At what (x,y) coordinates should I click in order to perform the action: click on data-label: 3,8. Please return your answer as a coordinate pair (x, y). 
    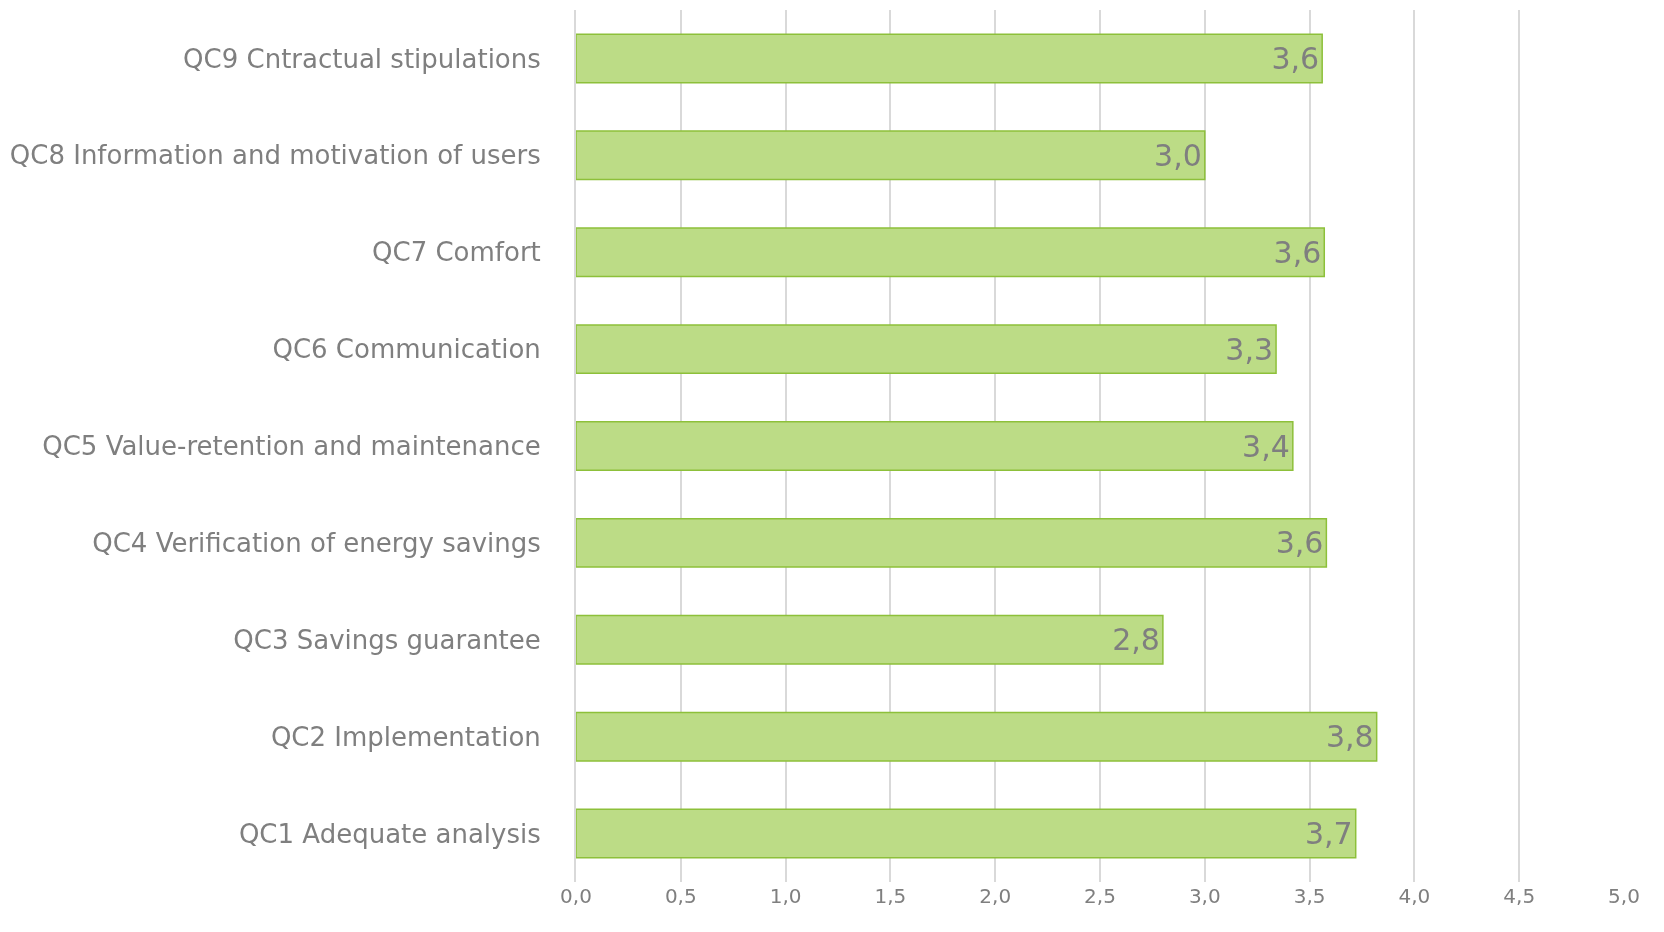
    Looking at the image, I should click on (1349, 737).